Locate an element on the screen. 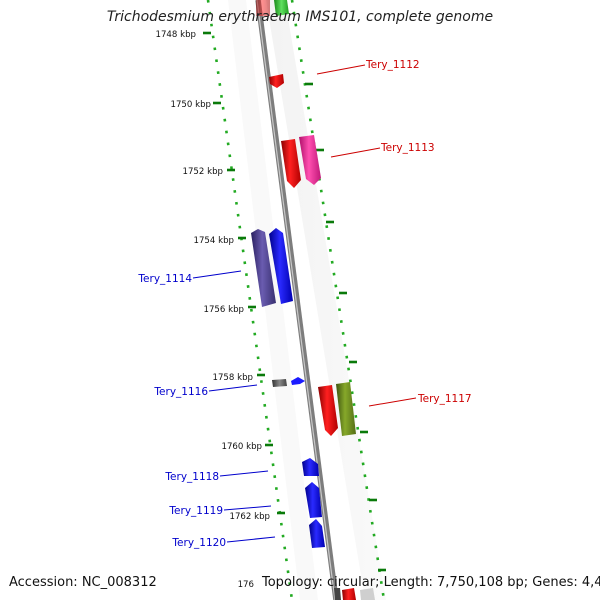 The image size is (600, 600). gene-feature-tery-1114-blue is located at coordinates (281, 266).